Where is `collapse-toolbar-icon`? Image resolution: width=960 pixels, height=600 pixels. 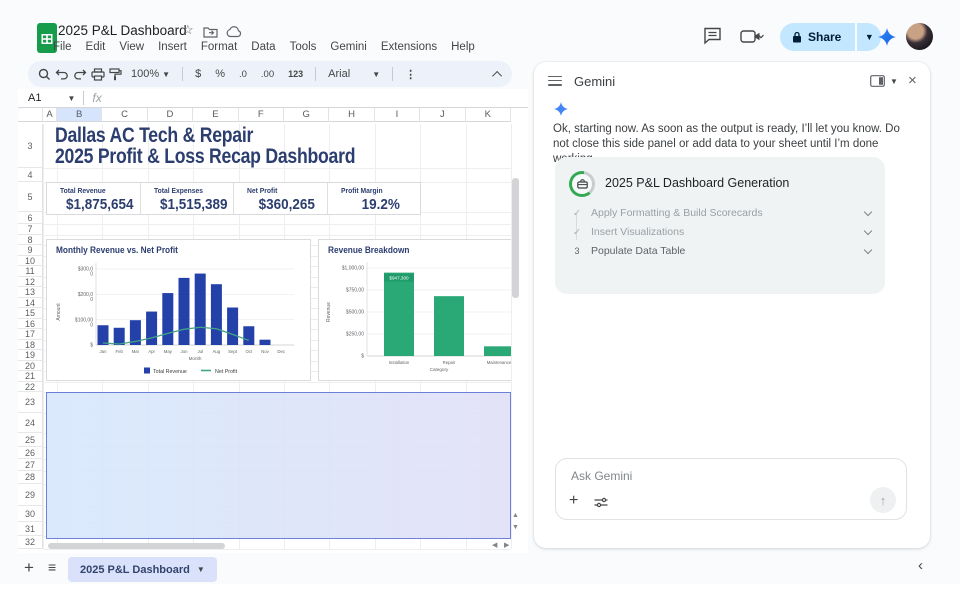 collapse-toolbar-icon is located at coordinates (497, 75).